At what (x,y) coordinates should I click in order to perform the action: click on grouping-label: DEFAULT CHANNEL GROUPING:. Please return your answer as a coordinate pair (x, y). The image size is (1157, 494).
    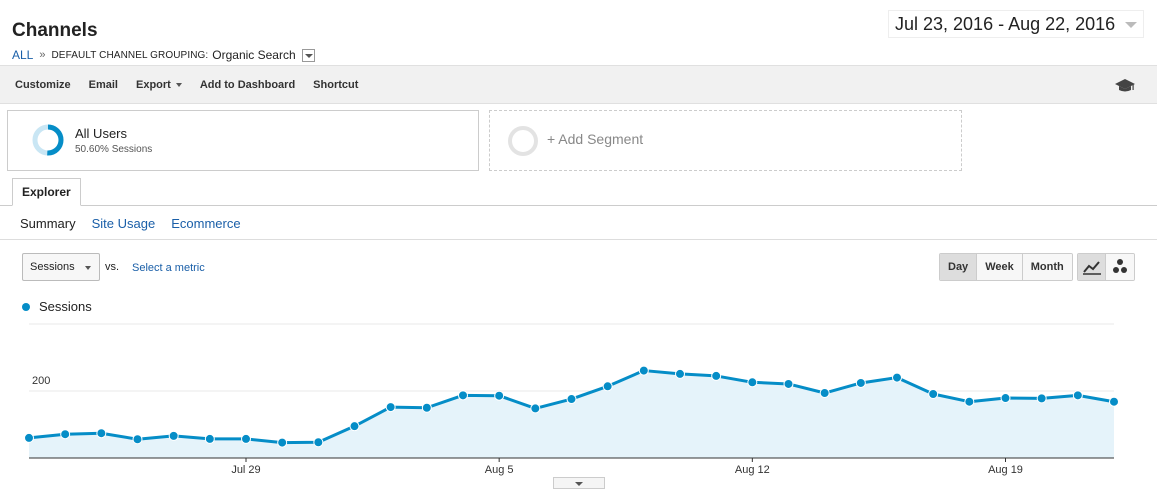
    Looking at the image, I should click on (130, 55).